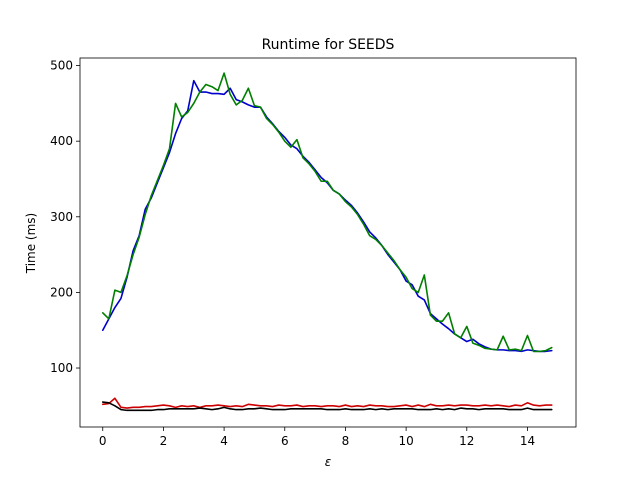 Image resolution: width=640 pixels, height=480 pixels. I want to click on y-axis: 100 200 300 400 500, so click(65, 217).